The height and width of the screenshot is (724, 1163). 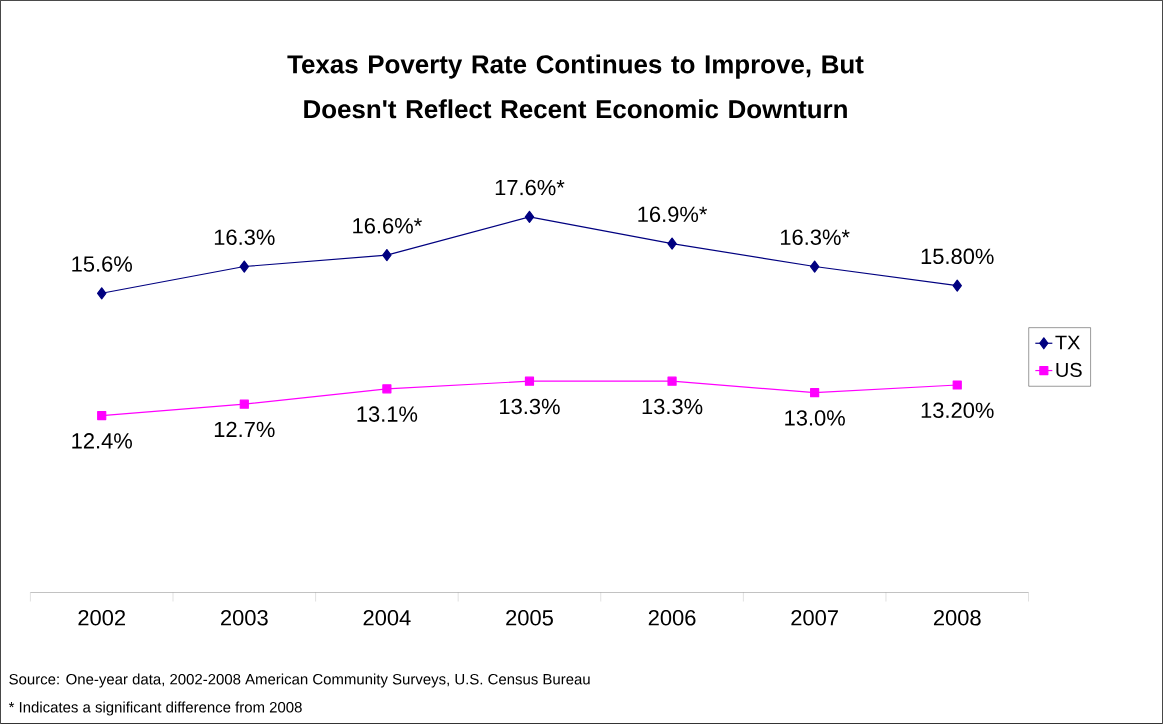 I want to click on text: * Indicates a significant difference from 2008, so click(x=155, y=708).